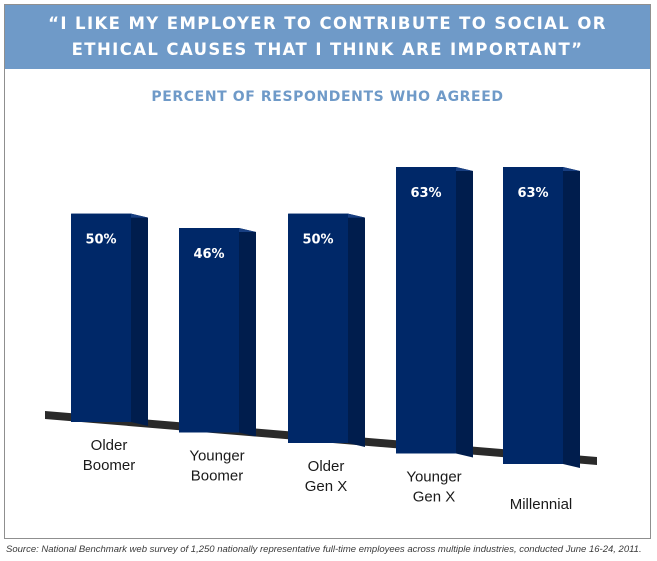 This screenshot has width=657, height=561. Describe the element at coordinates (216, 466) in the screenshot. I see `category-label: Younger Boomer` at that location.